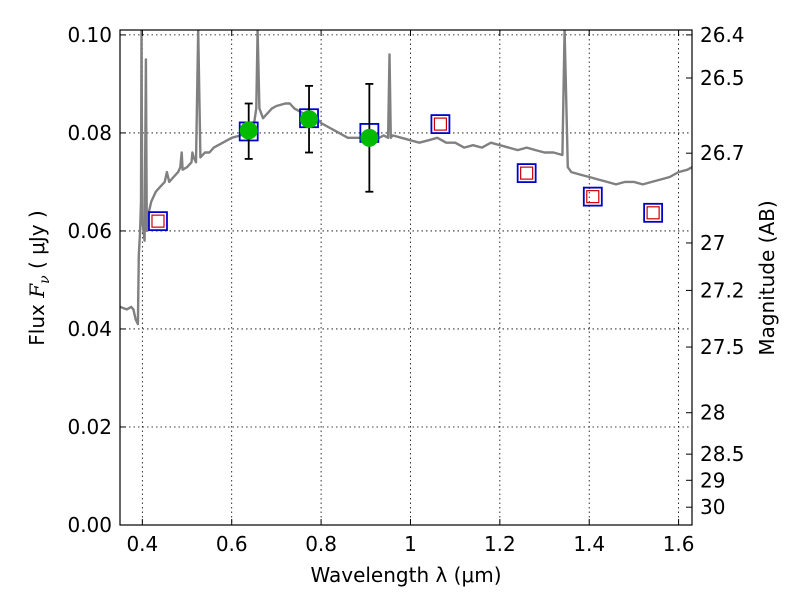 Image resolution: width=800 pixels, height=600 pixels. I want to click on x-tick-label: 0.4, so click(142, 544).